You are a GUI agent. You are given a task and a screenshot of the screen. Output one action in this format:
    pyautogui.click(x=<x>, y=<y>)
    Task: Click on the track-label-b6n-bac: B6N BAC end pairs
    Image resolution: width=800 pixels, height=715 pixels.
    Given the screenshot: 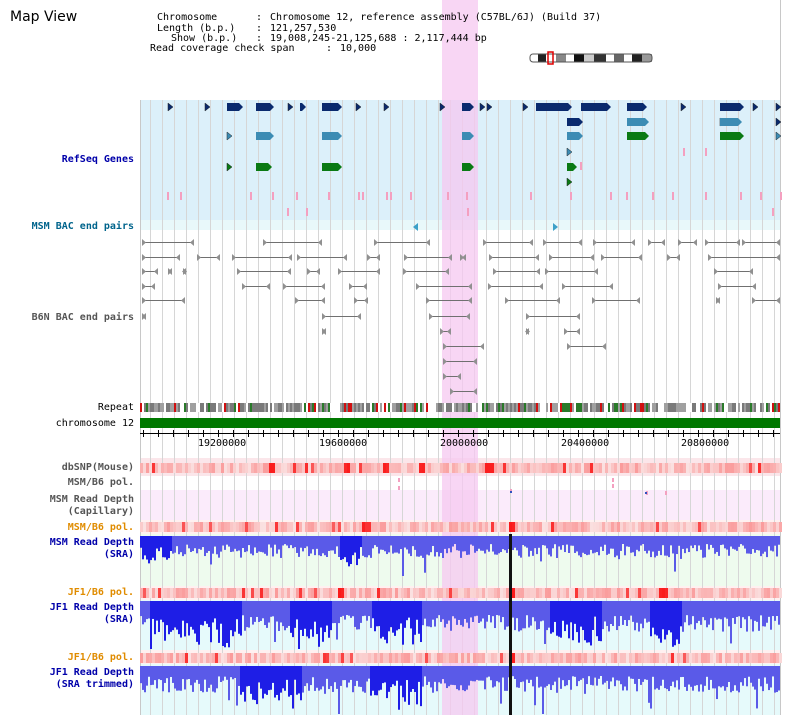 What is the action you would take?
    pyautogui.click(x=82, y=317)
    